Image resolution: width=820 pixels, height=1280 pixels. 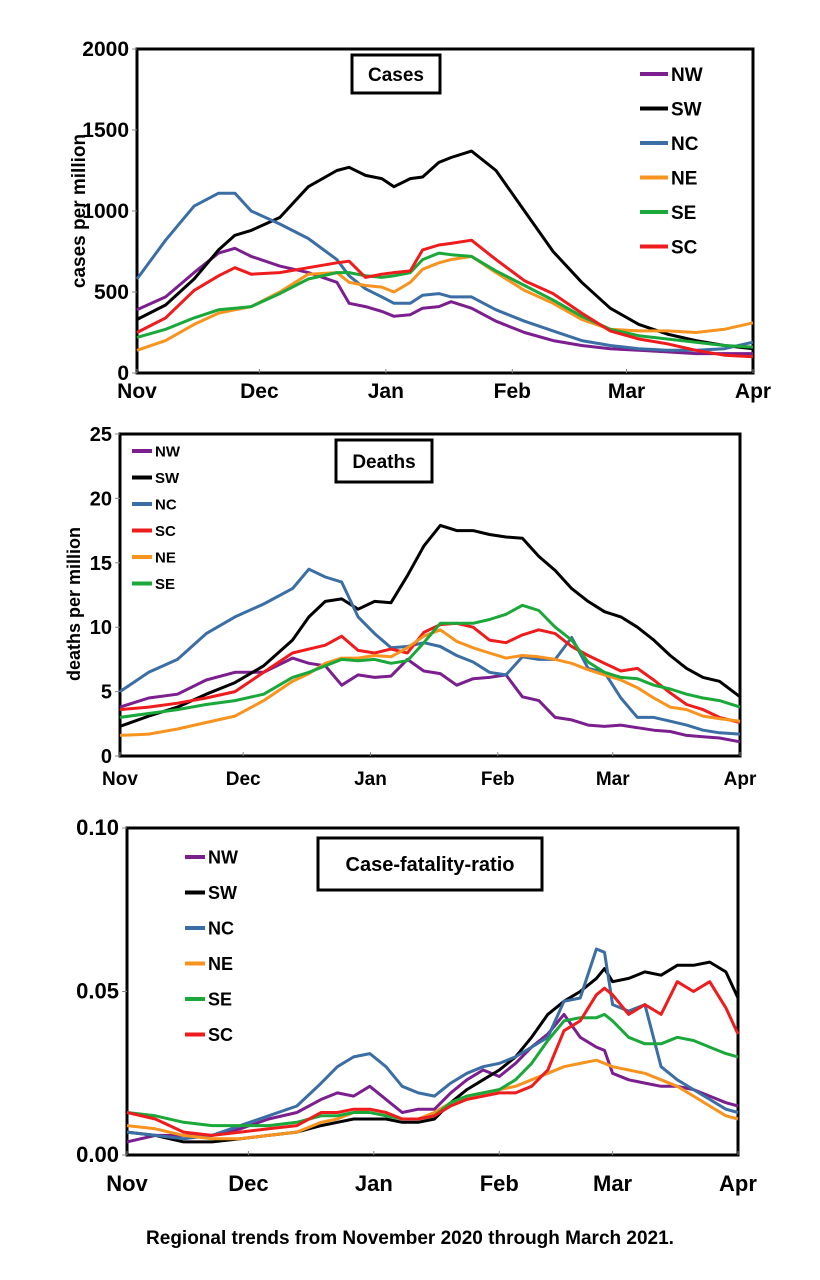 I want to click on y-tick-label: 0.10, so click(x=97, y=827).